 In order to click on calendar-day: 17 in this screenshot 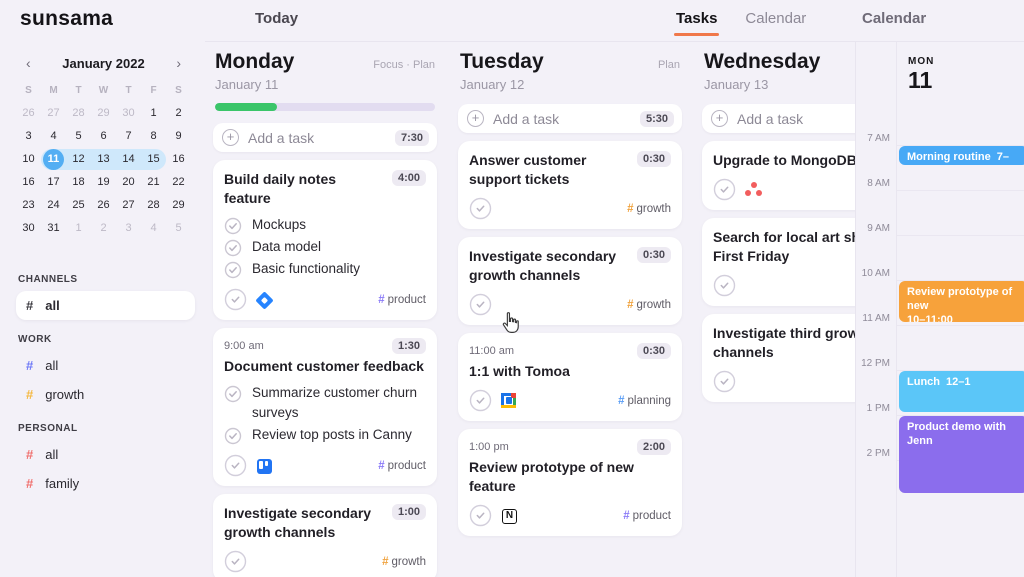, I will do `click(53, 182)`.